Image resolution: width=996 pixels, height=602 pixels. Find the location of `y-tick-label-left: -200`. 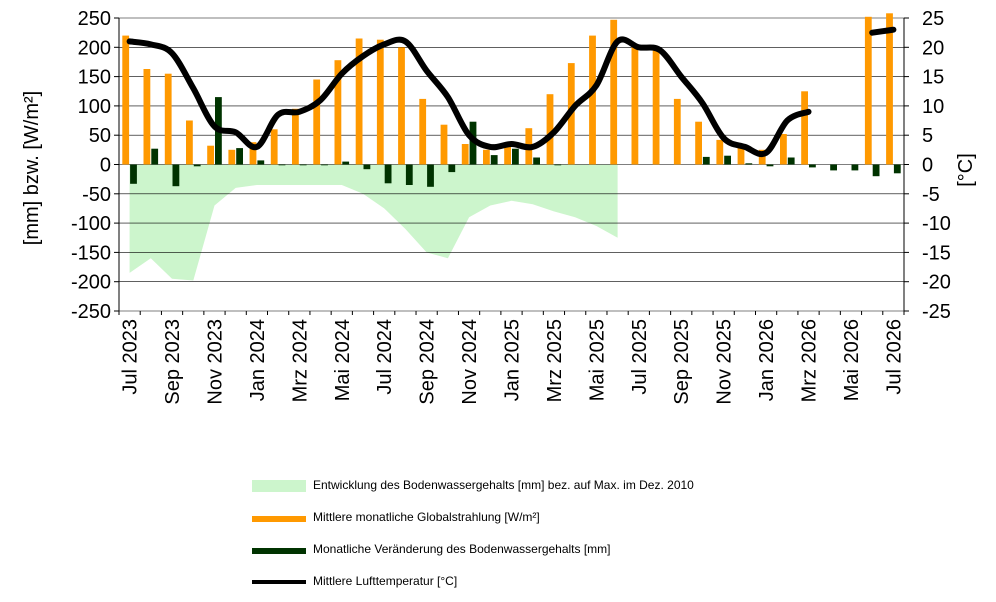

y-tick-label-left: -200 is located at coordinates (91, 283).